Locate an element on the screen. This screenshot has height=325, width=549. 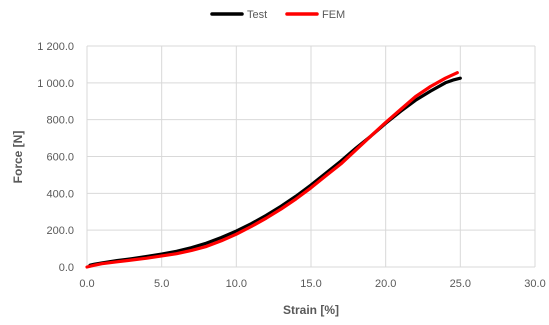
x-tick-label: 20.0 is located at coordinates (385, 284).